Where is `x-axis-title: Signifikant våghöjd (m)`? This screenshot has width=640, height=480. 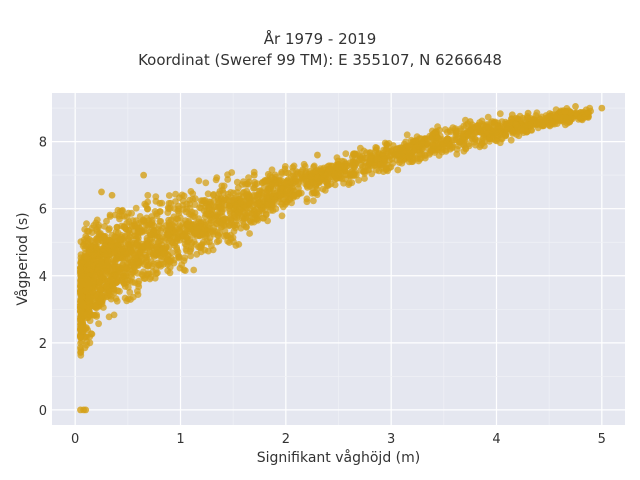
x-axis-title: Signifikant våghöjd (m) is located at coordinates (338, 457).